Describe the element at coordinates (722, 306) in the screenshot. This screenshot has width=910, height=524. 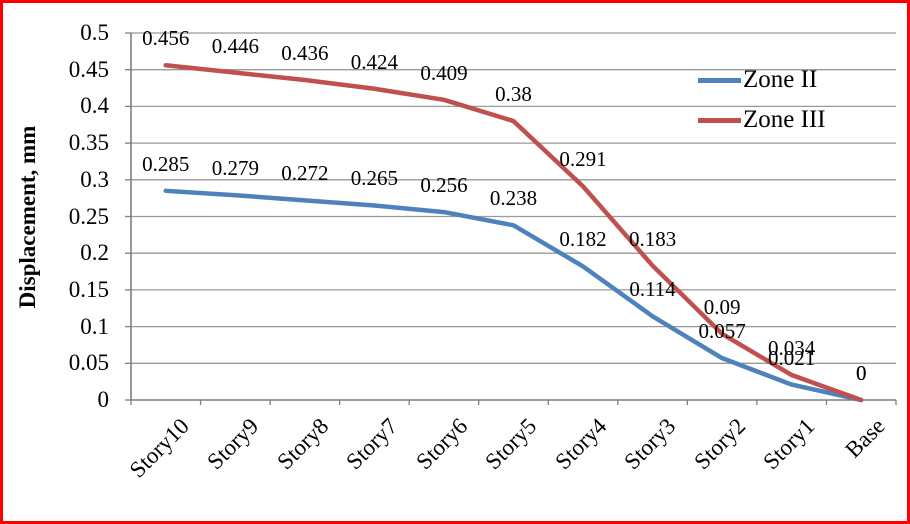
I see `data-label-zone-iii: 0.09` at that location.